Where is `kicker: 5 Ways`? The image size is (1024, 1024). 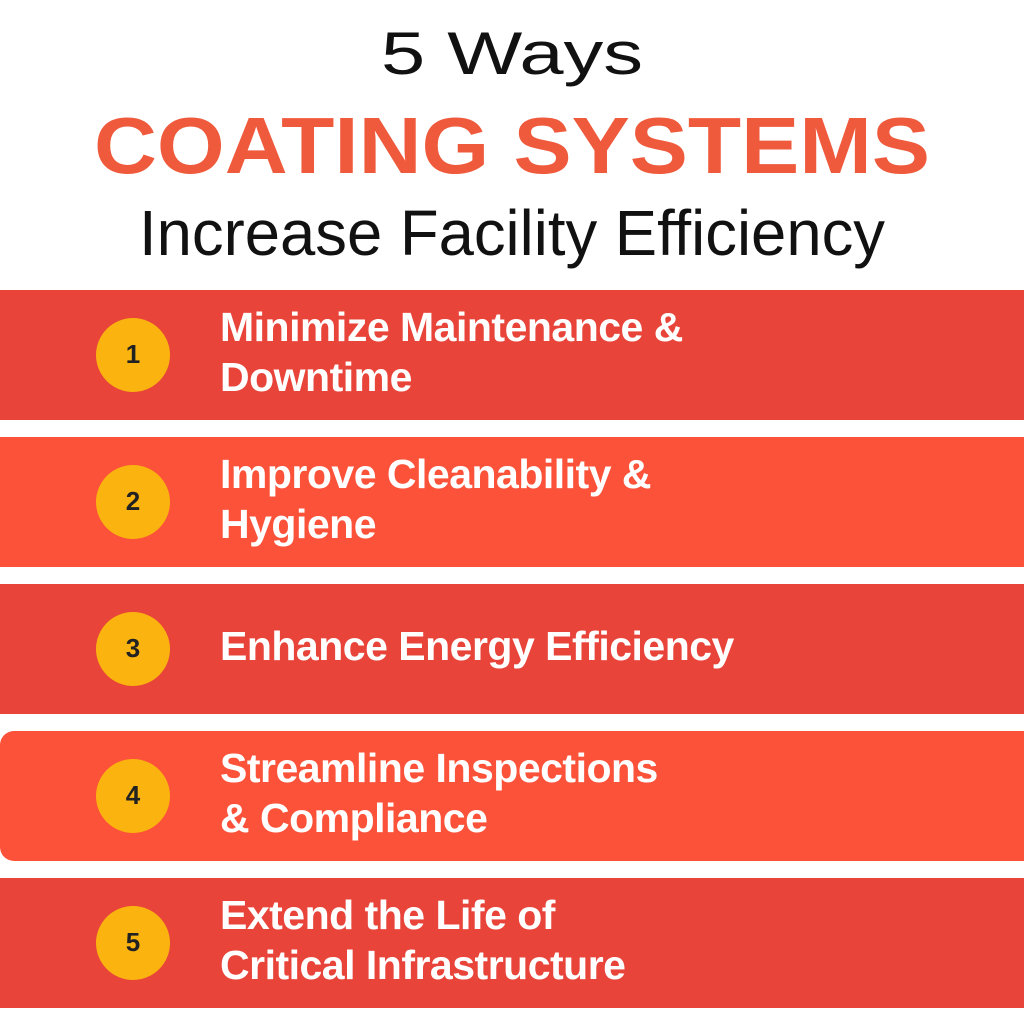 kicker: 5 Ways is located at coordinates (512, 53).